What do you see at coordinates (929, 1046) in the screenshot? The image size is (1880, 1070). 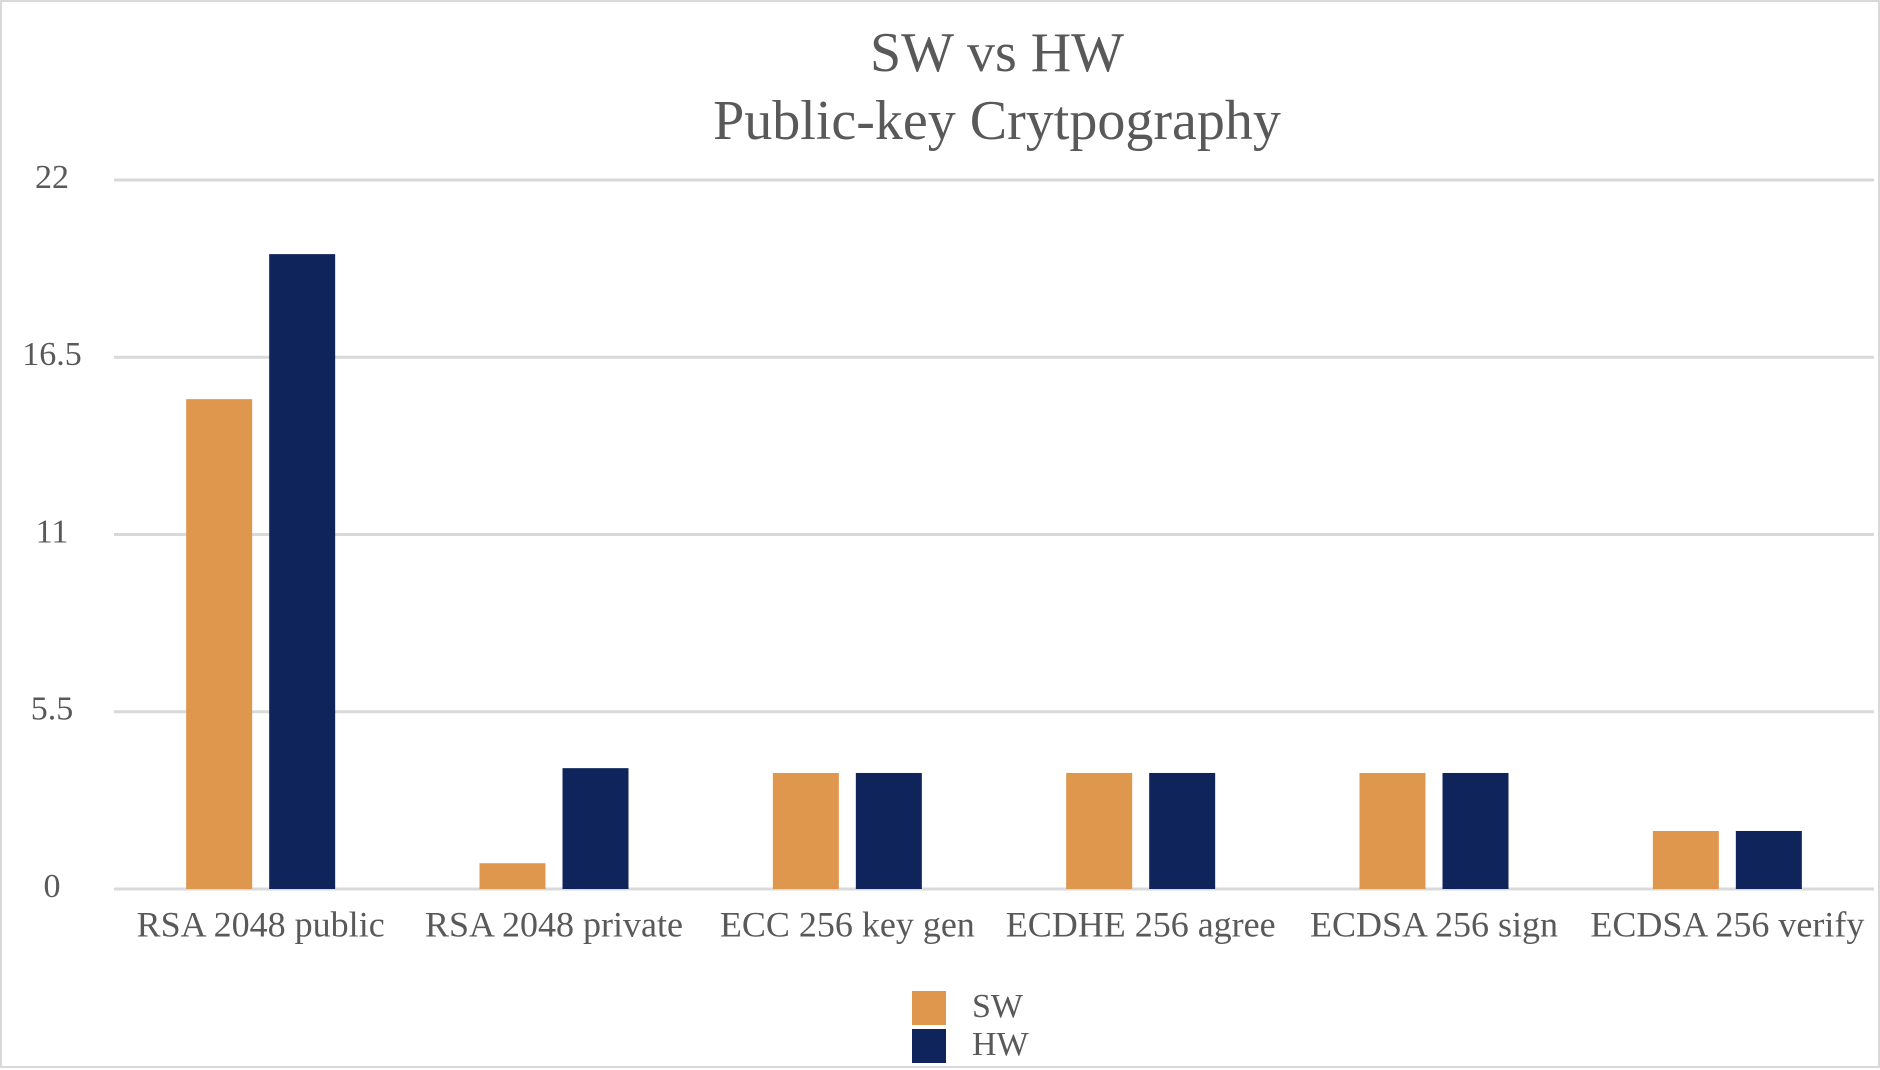 I see `legend-swatch-hw` at bounding box center [929, 1046].